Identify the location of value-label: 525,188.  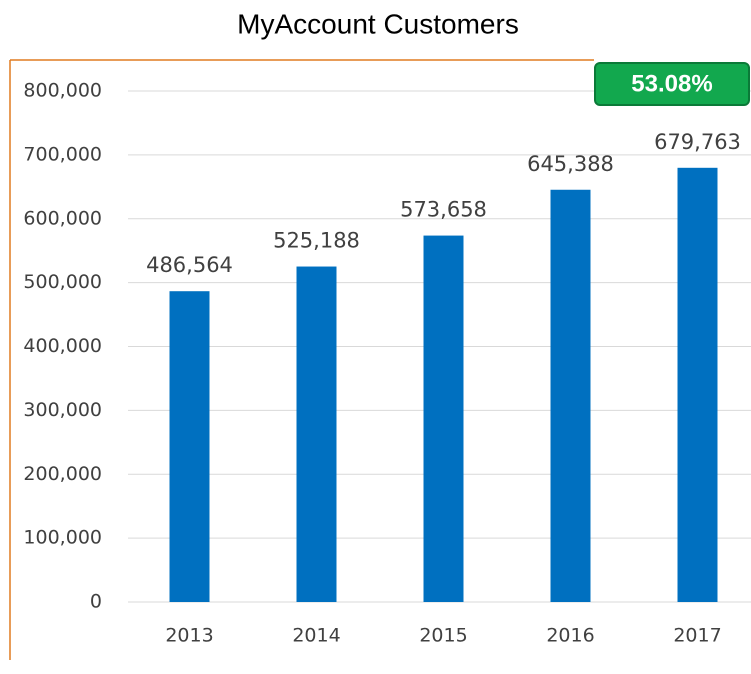
(316, 241).